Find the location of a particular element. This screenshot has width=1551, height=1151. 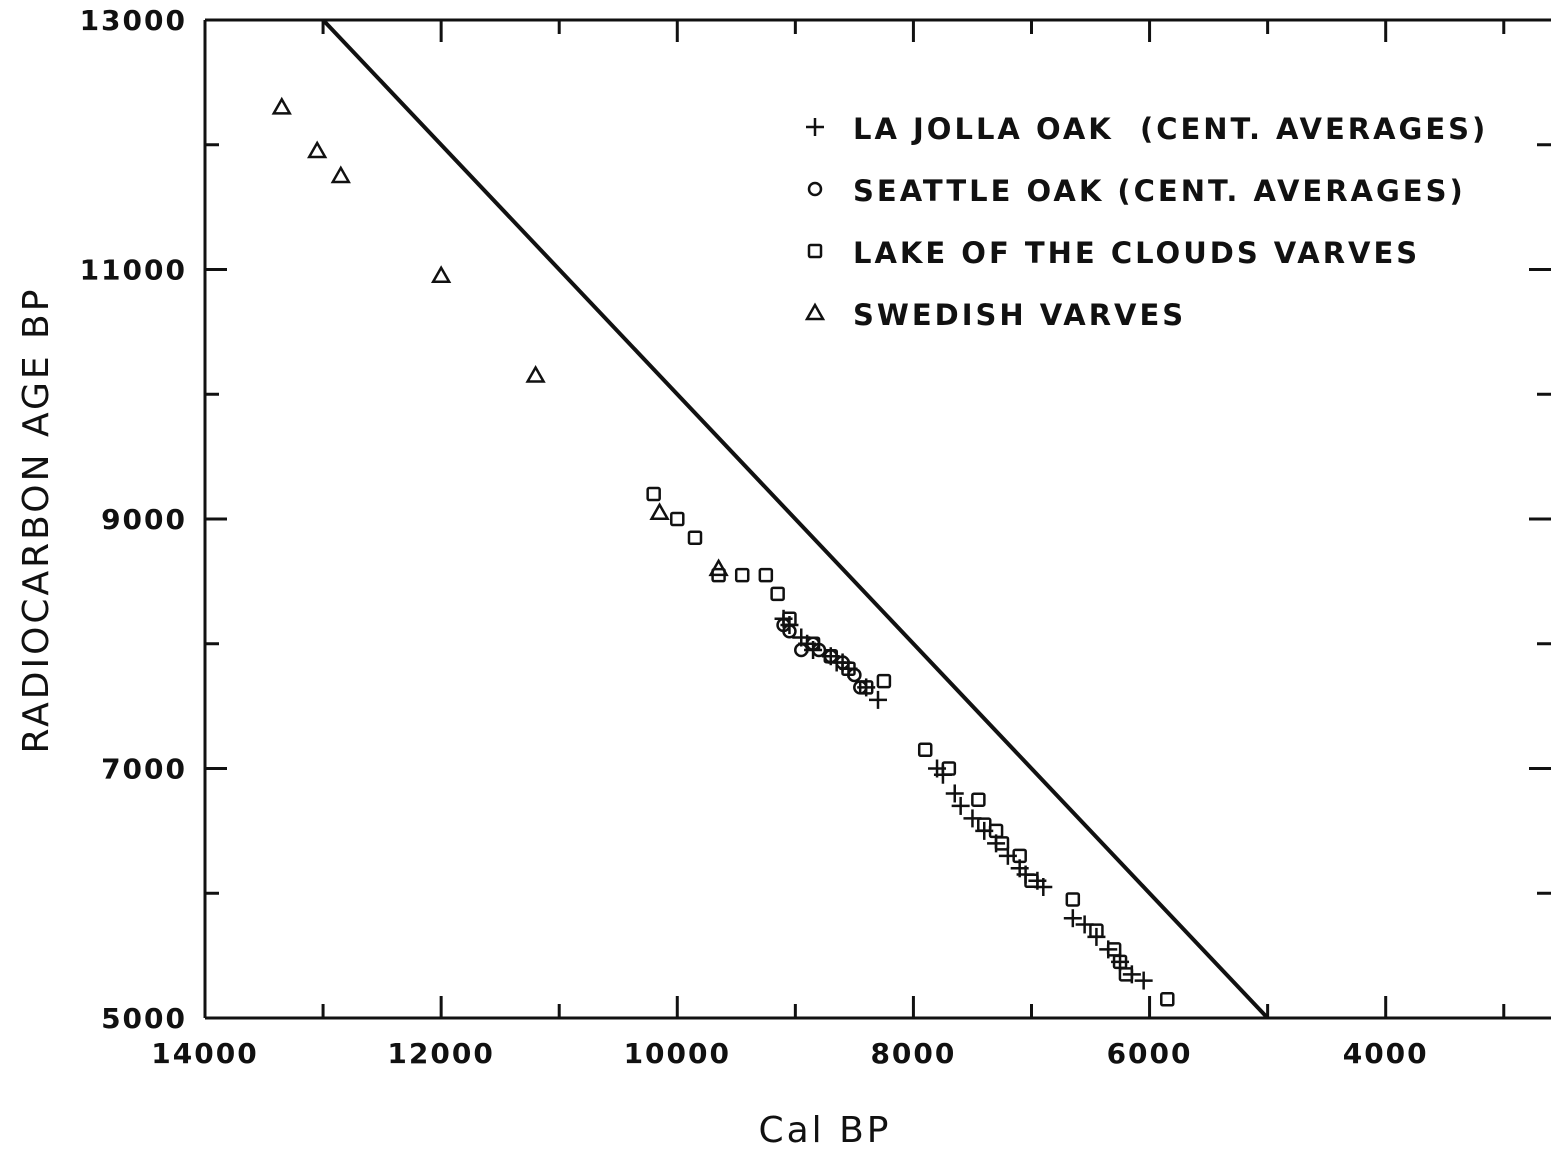

legend-marker-square is located at coordinates (815, 251).